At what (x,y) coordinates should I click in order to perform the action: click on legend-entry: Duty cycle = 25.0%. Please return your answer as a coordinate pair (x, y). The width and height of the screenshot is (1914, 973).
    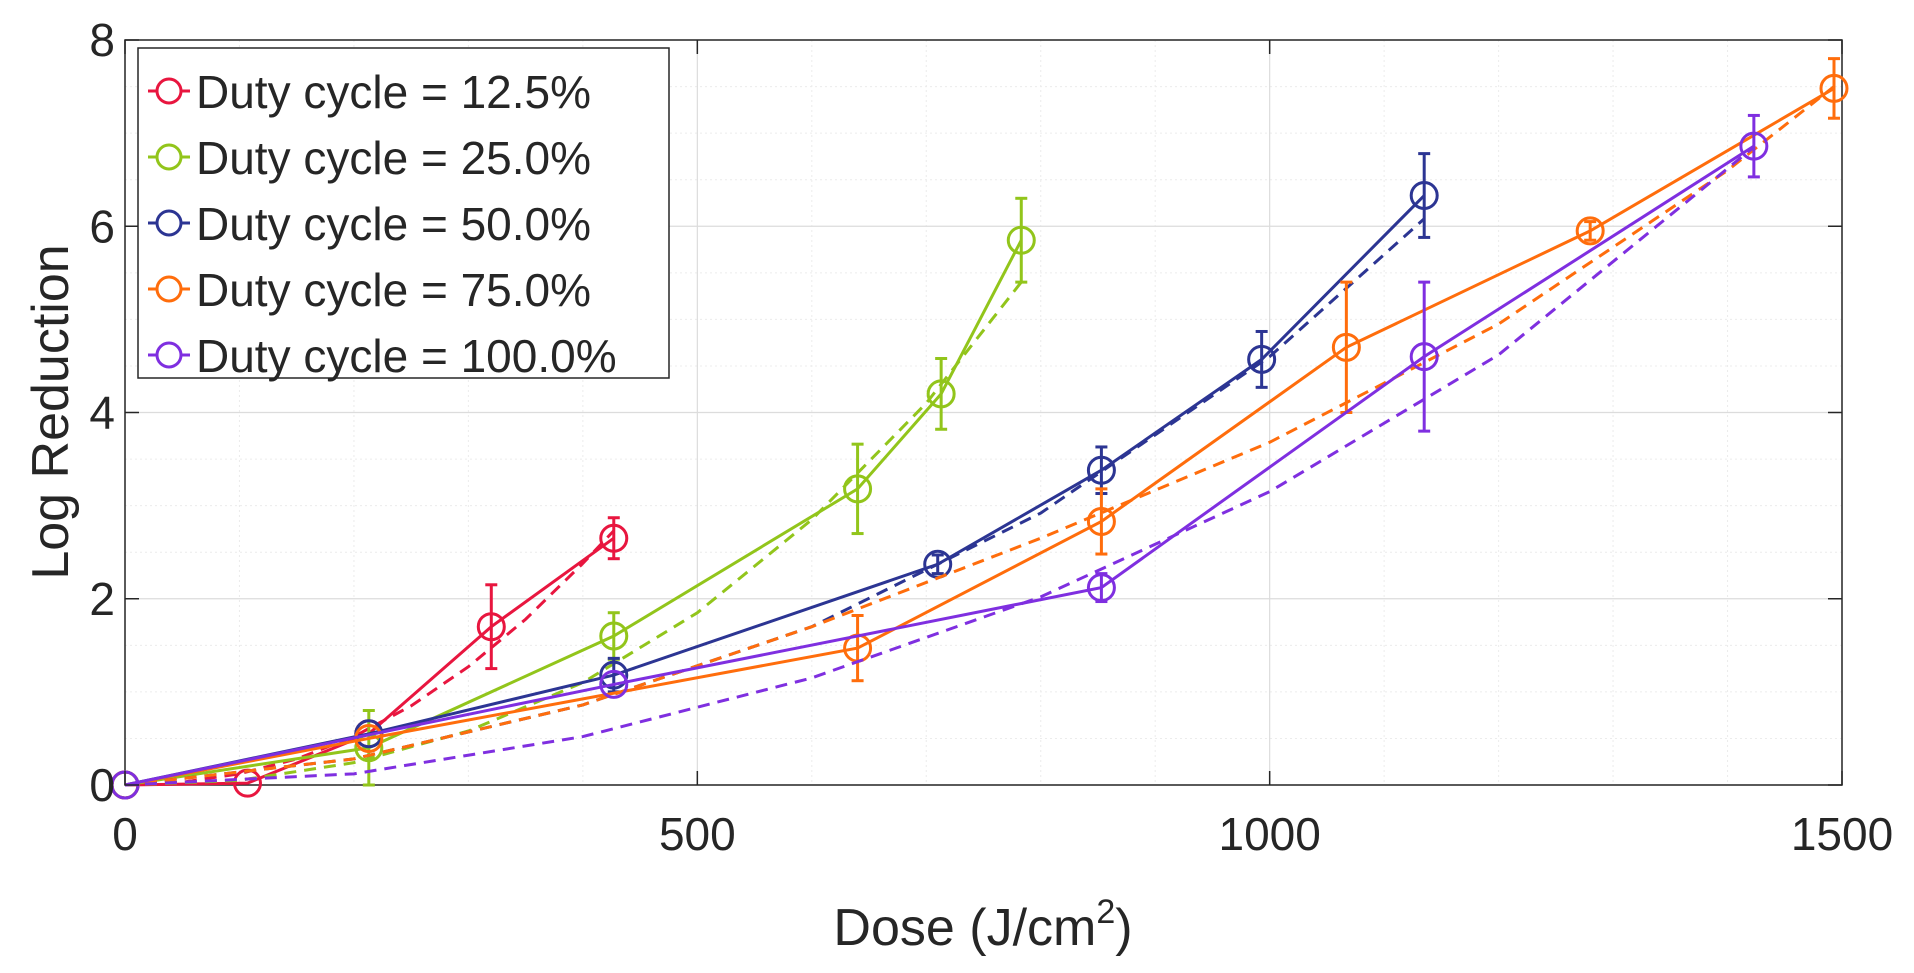
    Looking at the image, I should click on (369, 158).